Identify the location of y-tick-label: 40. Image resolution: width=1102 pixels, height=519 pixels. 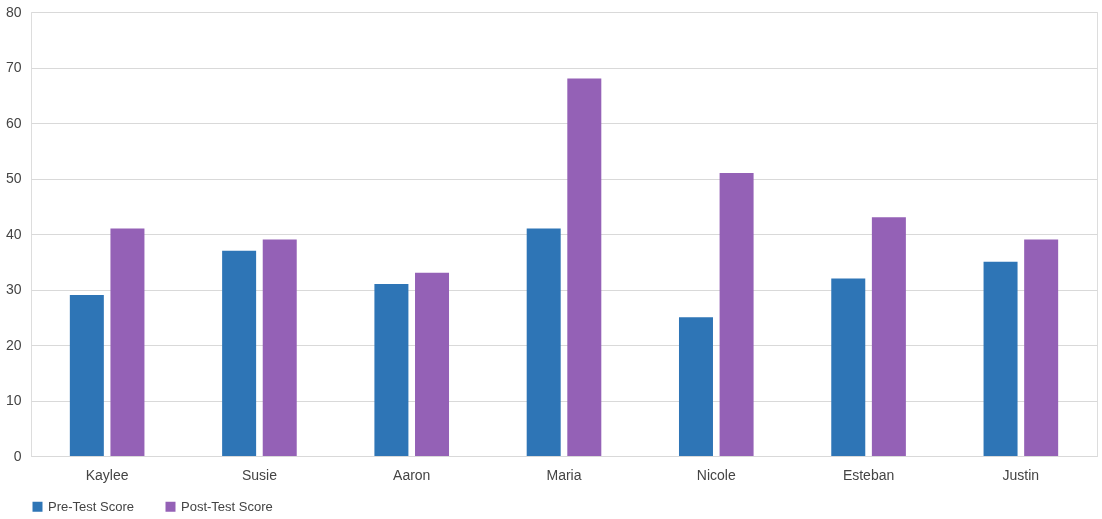
(13, 233).